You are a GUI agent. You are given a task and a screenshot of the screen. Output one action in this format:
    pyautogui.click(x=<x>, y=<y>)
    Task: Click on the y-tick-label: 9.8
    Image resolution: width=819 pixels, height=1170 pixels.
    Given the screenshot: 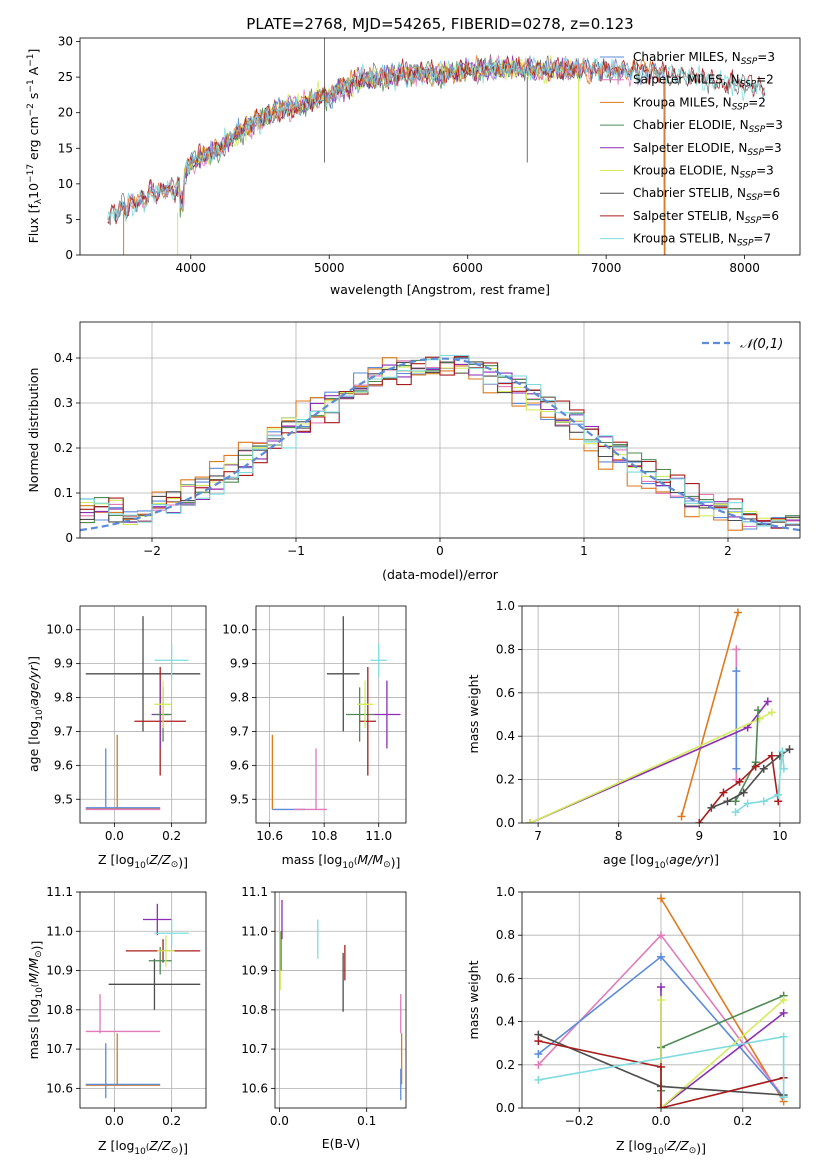 What is the action you would take?
    pyautogui.click(x=239, y=698)
    